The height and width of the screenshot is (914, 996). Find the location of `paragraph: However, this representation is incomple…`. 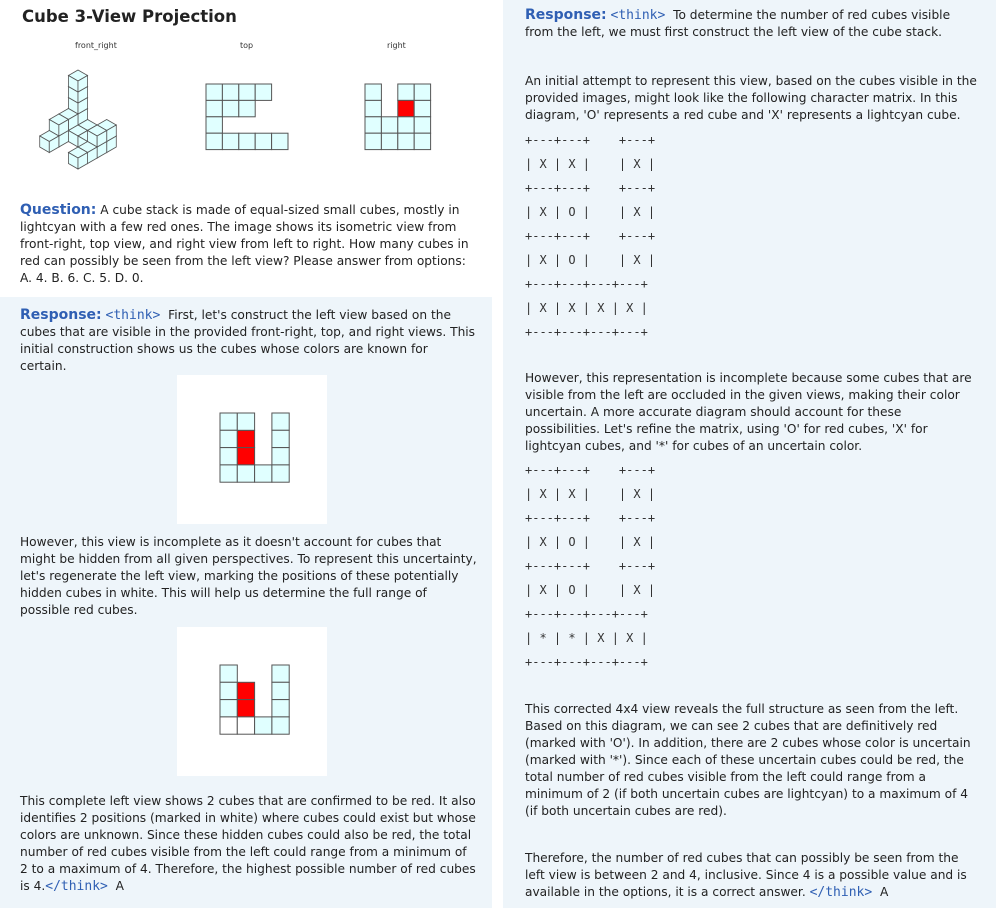

paragraph: However, this representation is incomple… is located at coordinates (748, 412).